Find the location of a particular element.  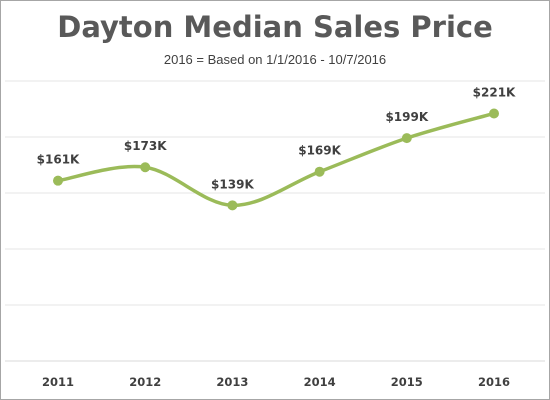

chart-subtitle: 2016 = Based on 1/1/2016 - 10/7/2016 is located at coordinates (275, 59).